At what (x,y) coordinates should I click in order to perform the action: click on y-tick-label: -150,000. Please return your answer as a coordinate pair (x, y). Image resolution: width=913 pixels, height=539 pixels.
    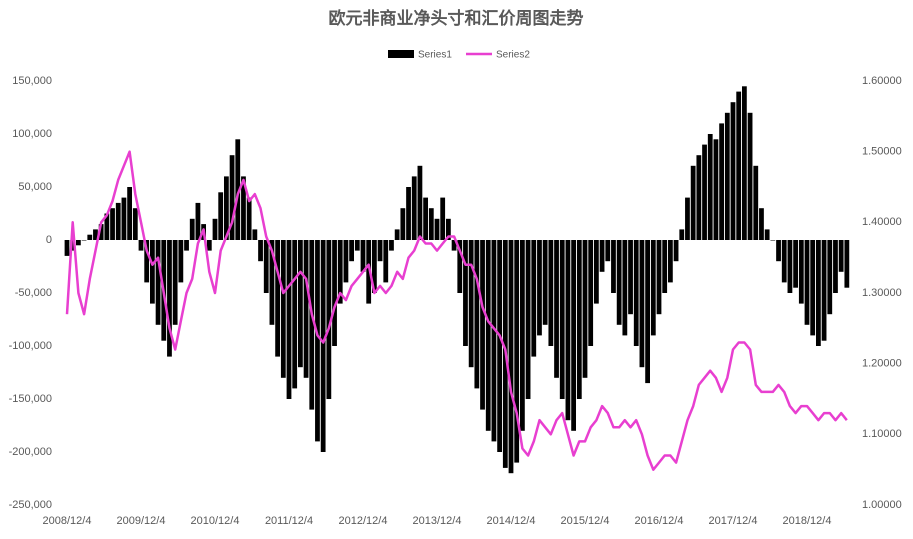
    Looking at the image, I should click on (30, 399).